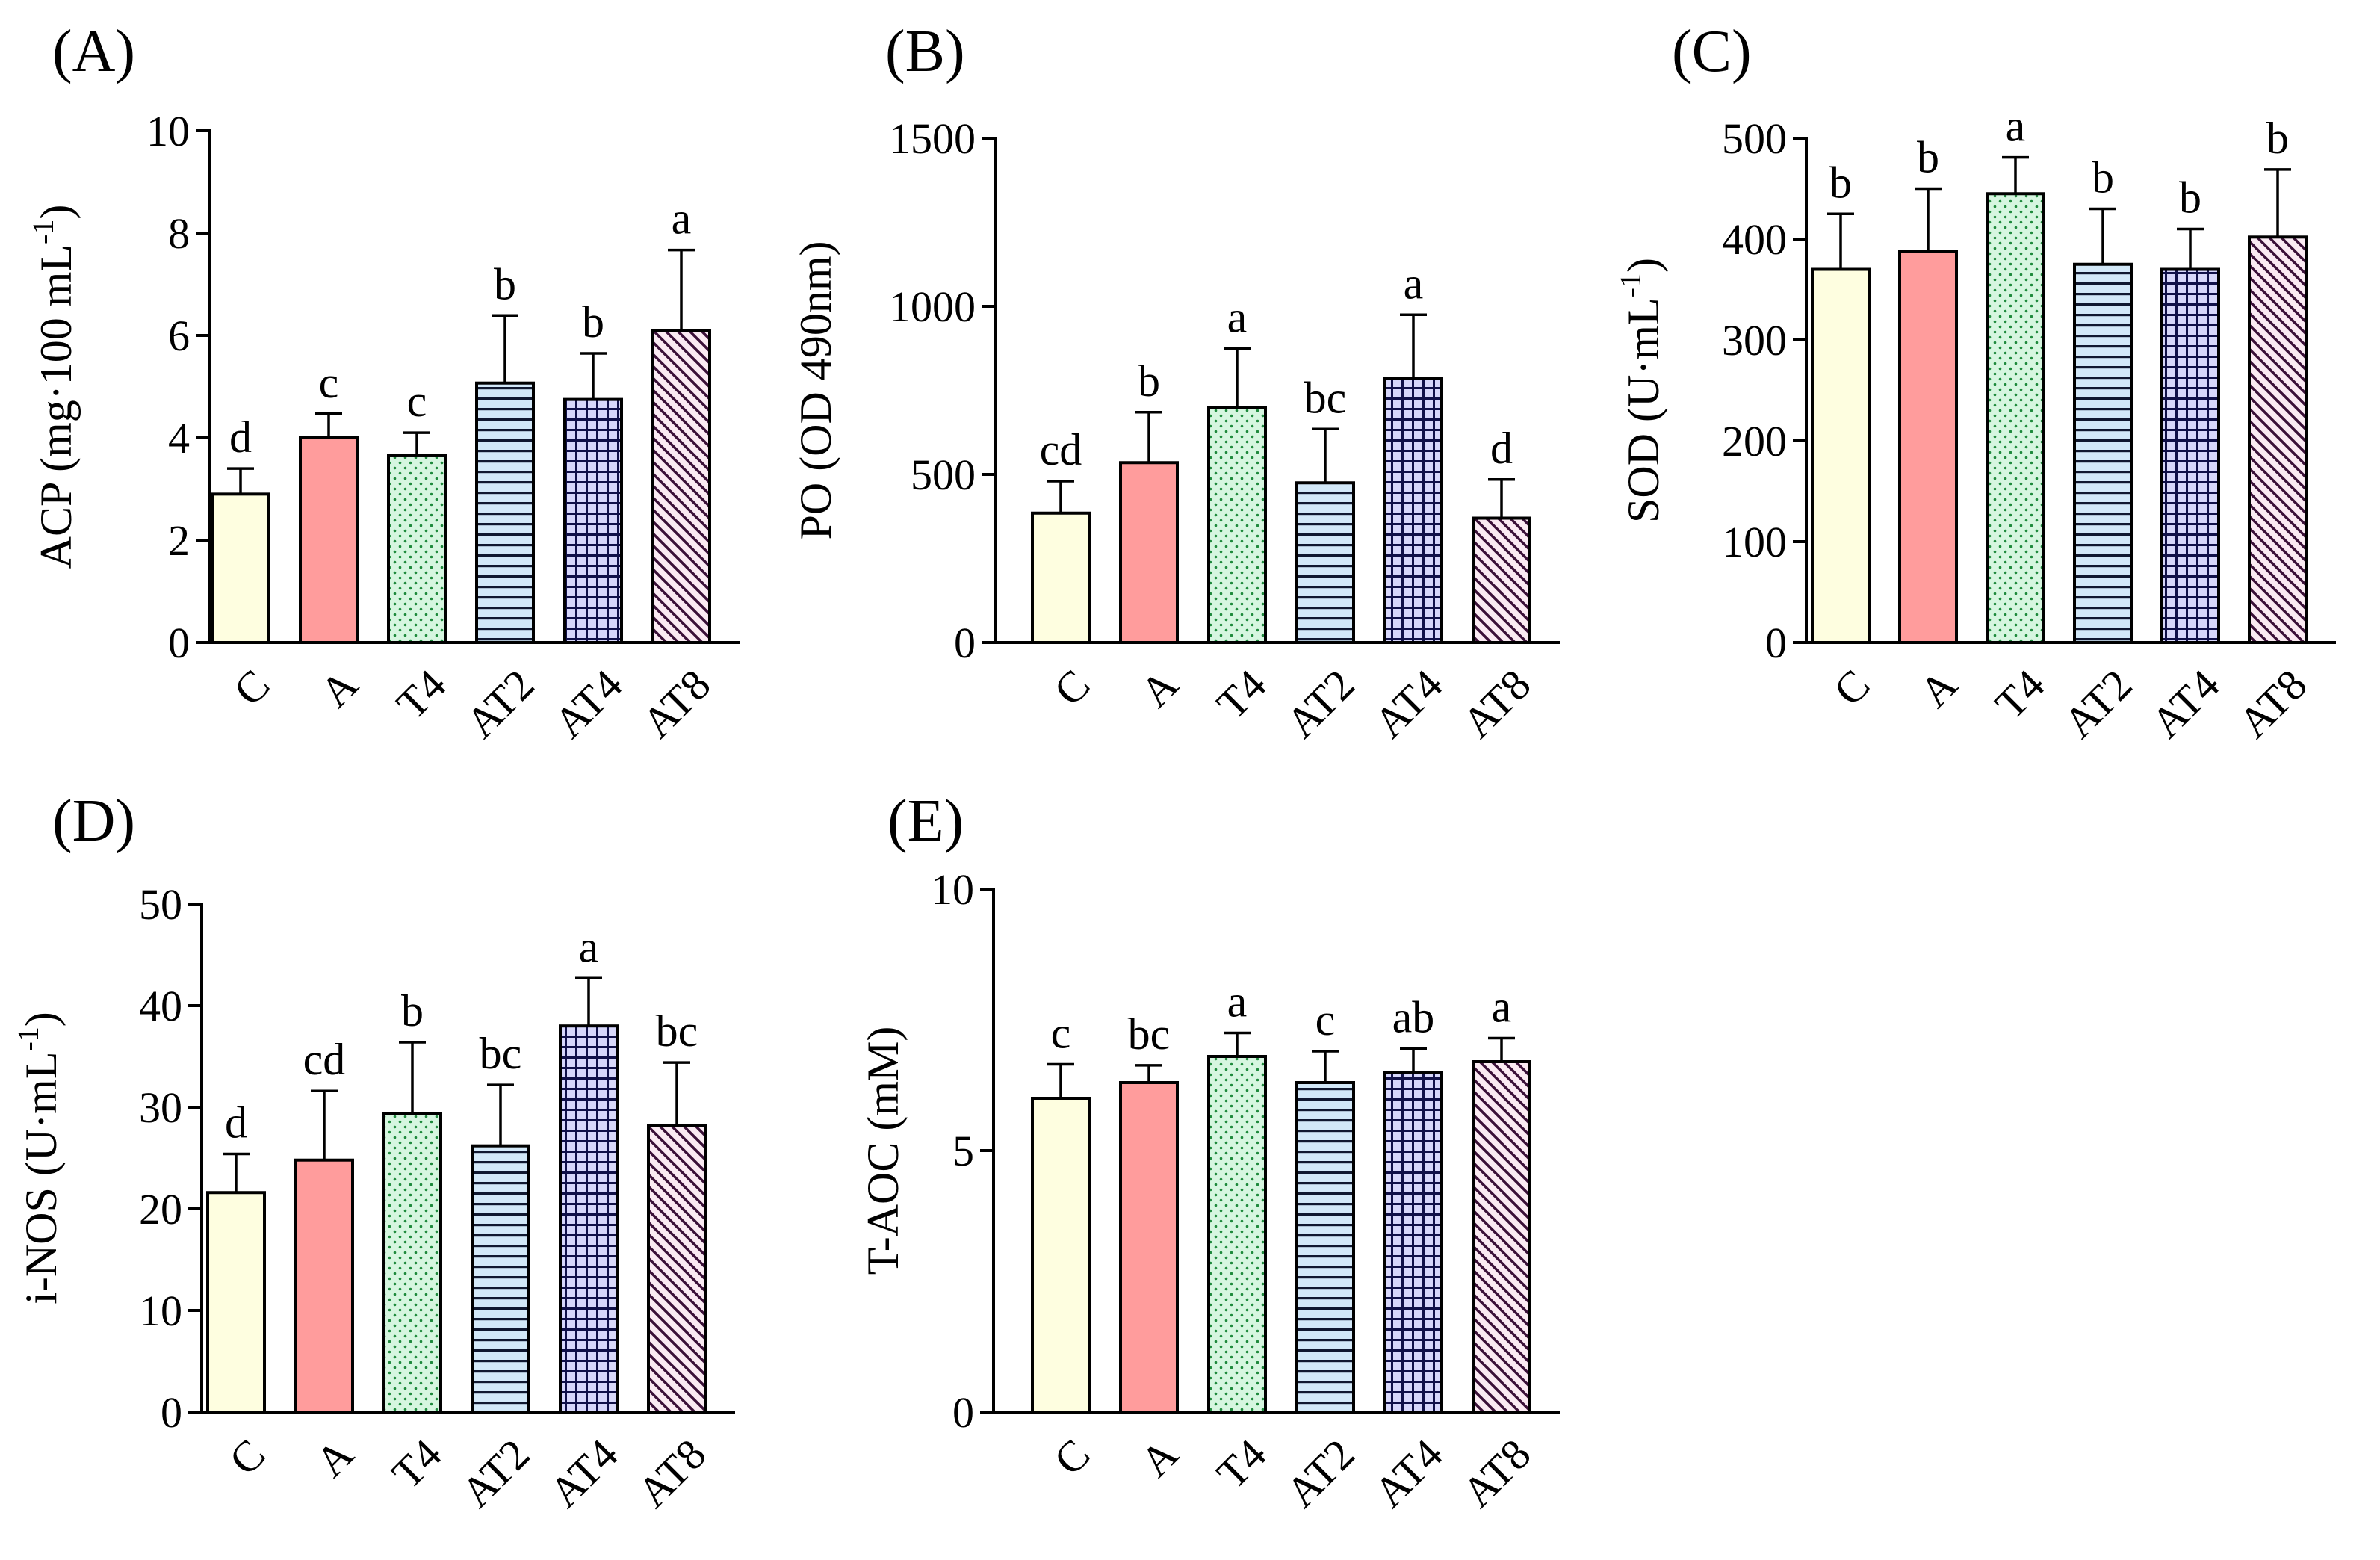 The height and width of the screenshot is (1560, 2380). What do you see at coordinates (160, 1006) in the screenshot?
I see `y-tick-label: 40` at bounding box center [160, 1006].